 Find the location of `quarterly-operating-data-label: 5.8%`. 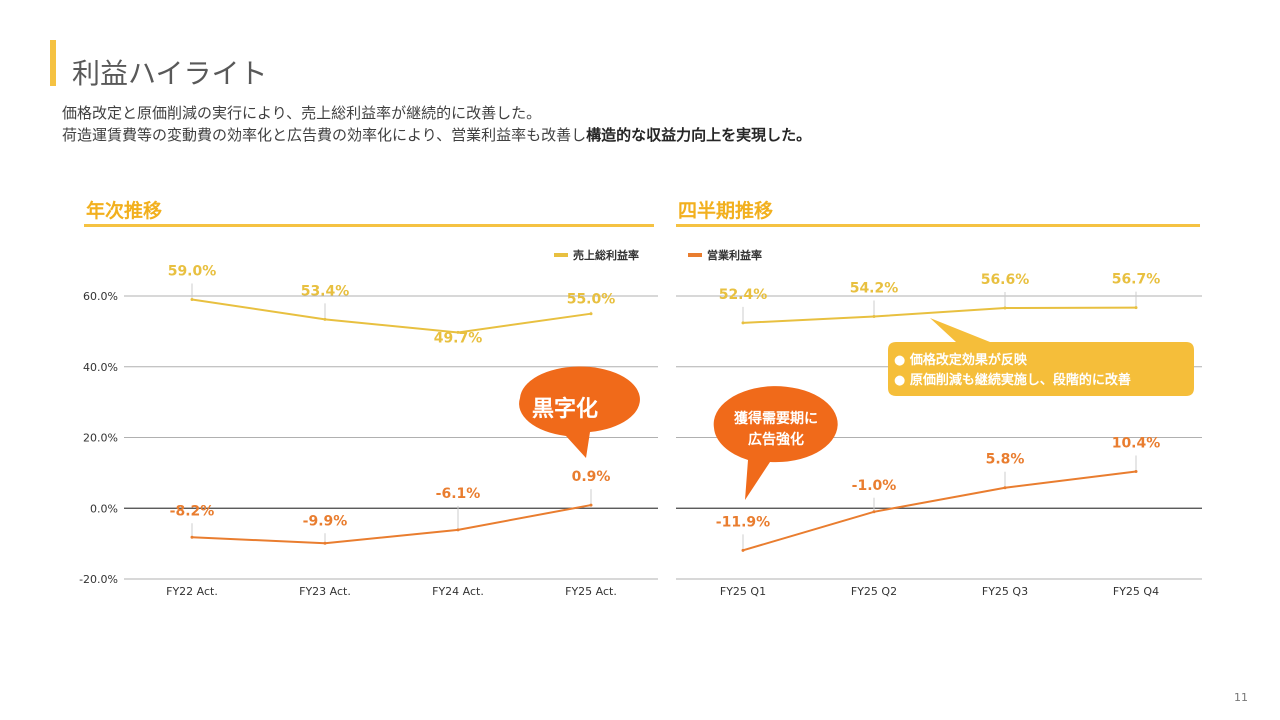

quarterly-operating-data-label: 5.8% is located at coordinates (1005, 460).